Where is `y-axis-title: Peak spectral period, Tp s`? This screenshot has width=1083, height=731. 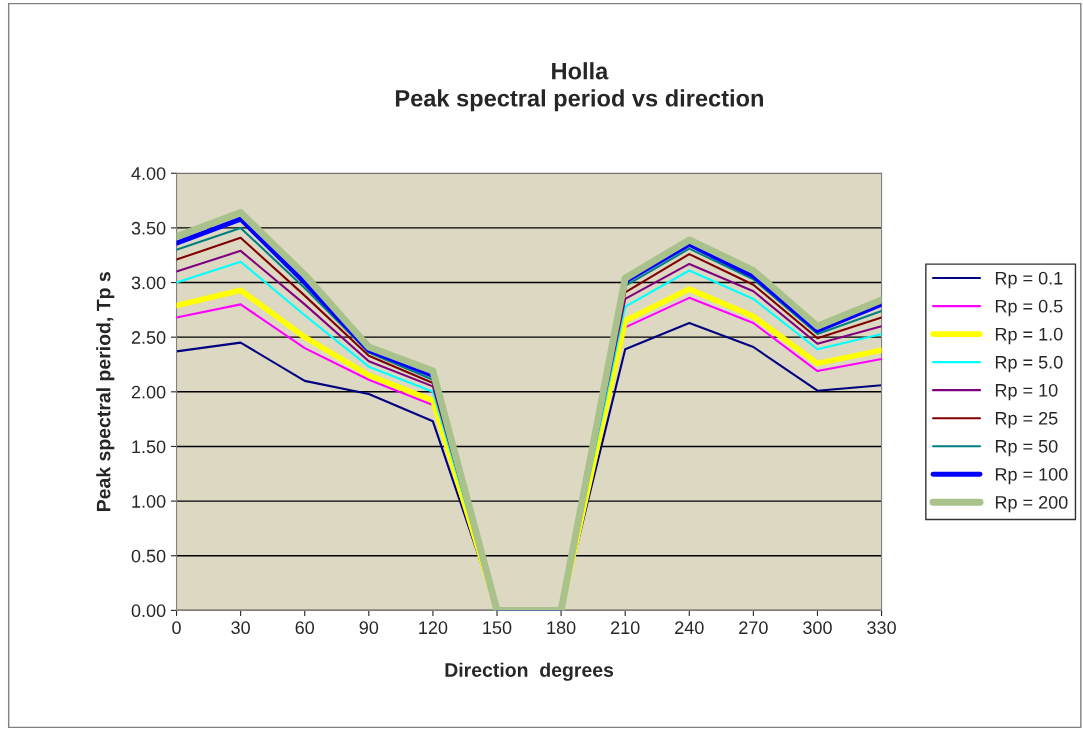 y-axis-title: Peak spectral period, Tp s is located at coordinates (105, 391).